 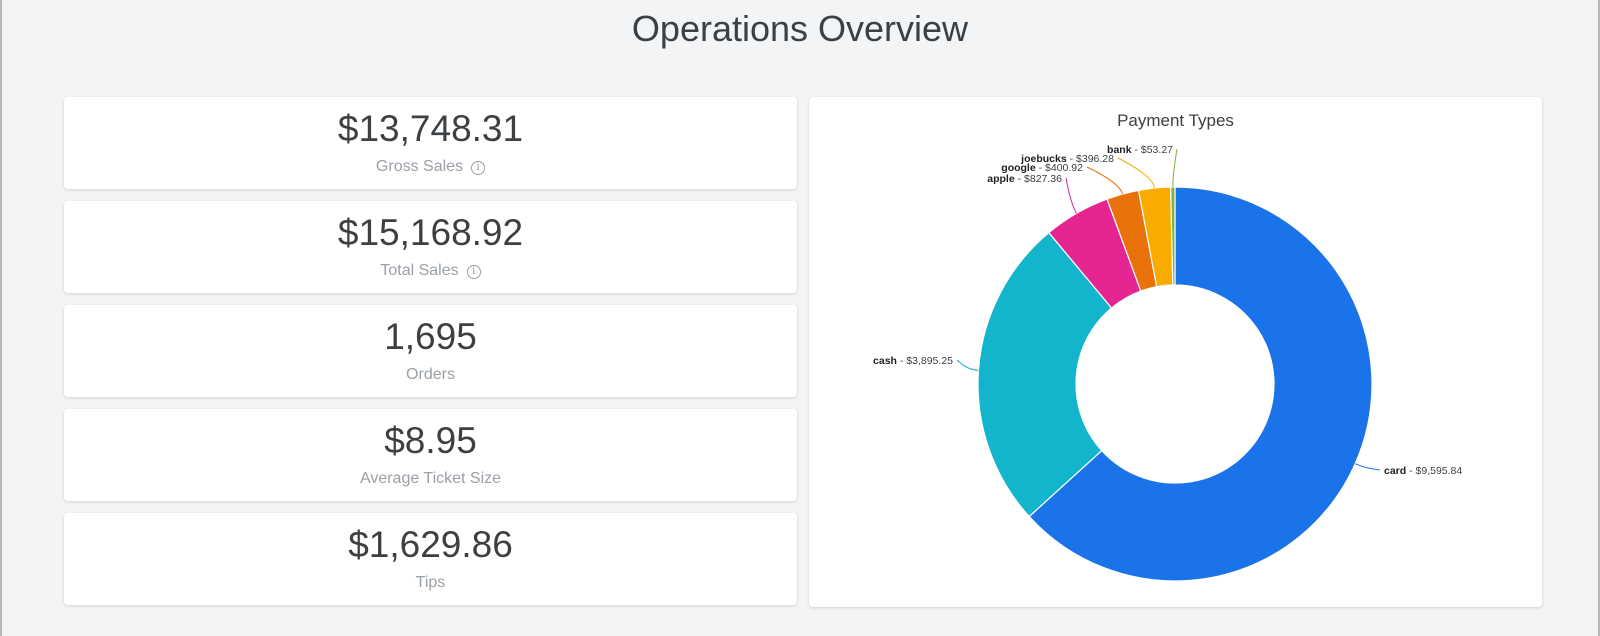 I want to click on leader-line-card, so click(x=1367, y=467).